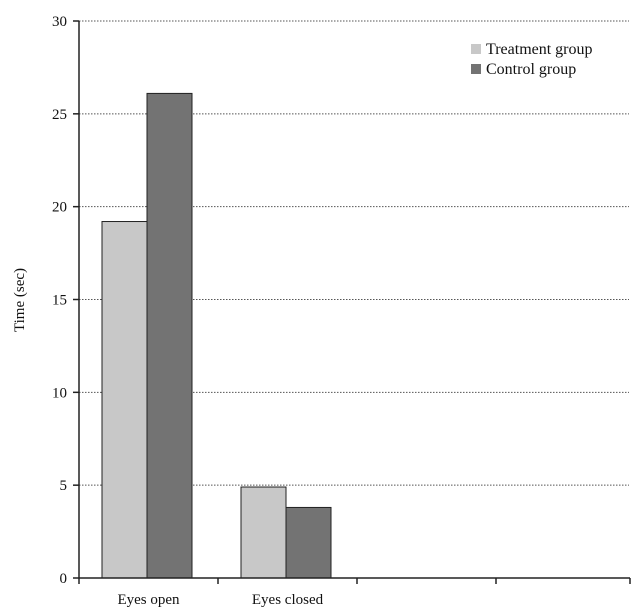  What do you see at coordinates (532, 59) in the screenshot?
I see `legend: Treatment group Control group` at bounding box center [532, 59].